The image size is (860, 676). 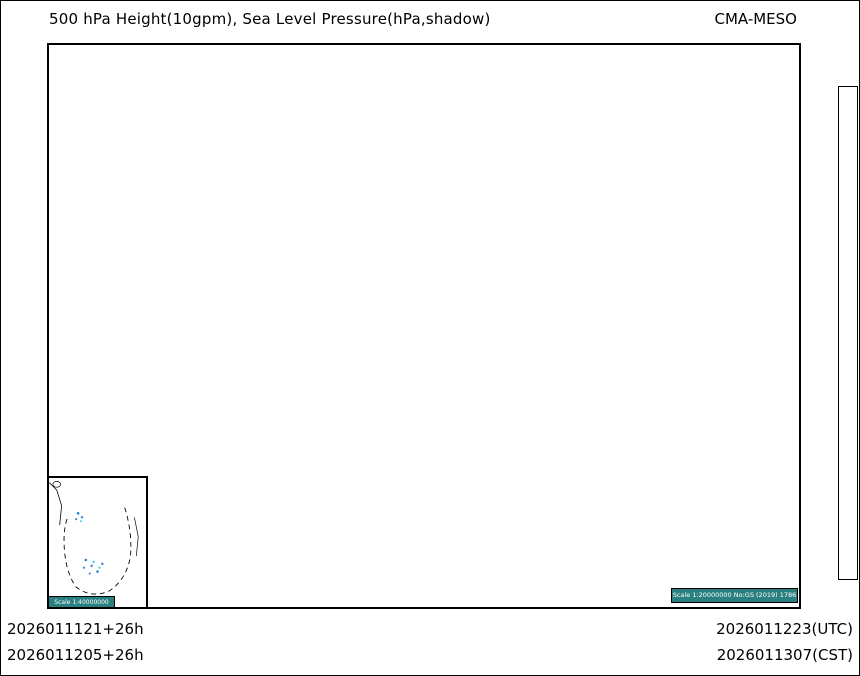 I want to click on inset-hainan-island, so click(x=56, y=484).